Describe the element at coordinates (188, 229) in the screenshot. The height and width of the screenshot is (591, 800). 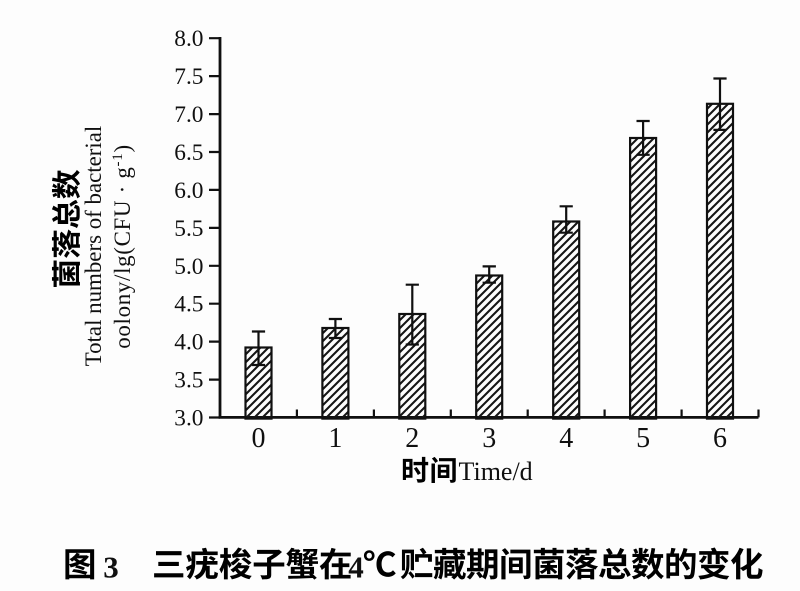
I see `svg-text: 5.5` at that location.